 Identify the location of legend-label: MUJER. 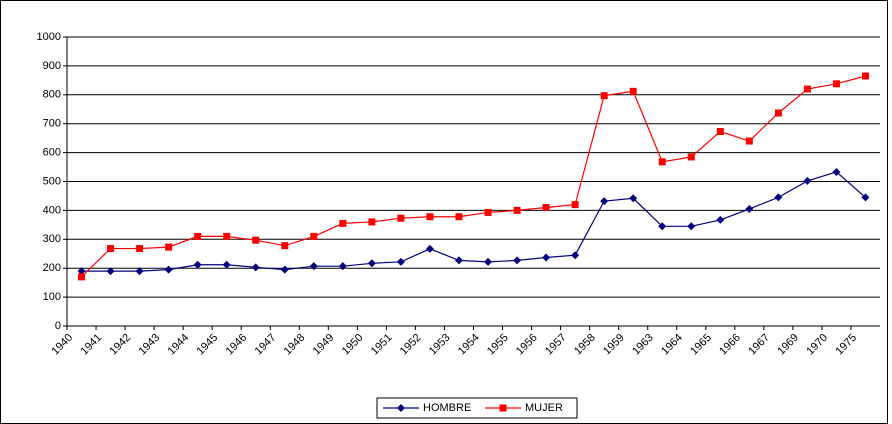
(544, 408).